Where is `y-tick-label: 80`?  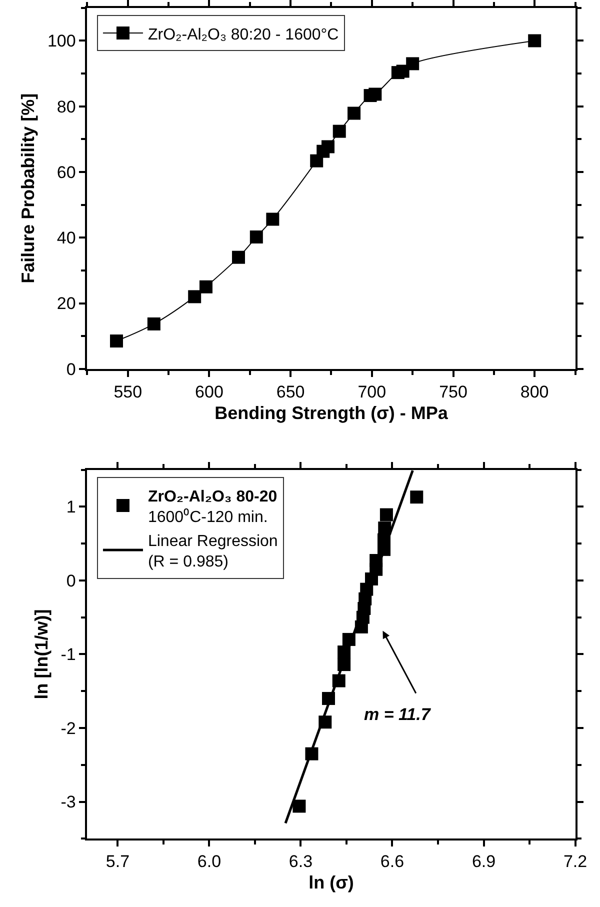 y-tick-label: 80 is located at coordinates (66, 106).